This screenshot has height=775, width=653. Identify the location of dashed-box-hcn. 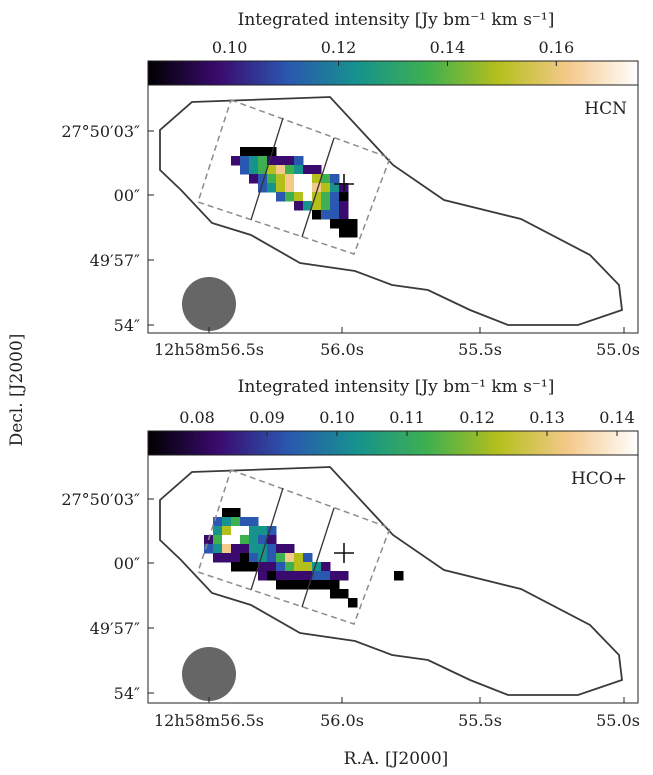
(294, 177).